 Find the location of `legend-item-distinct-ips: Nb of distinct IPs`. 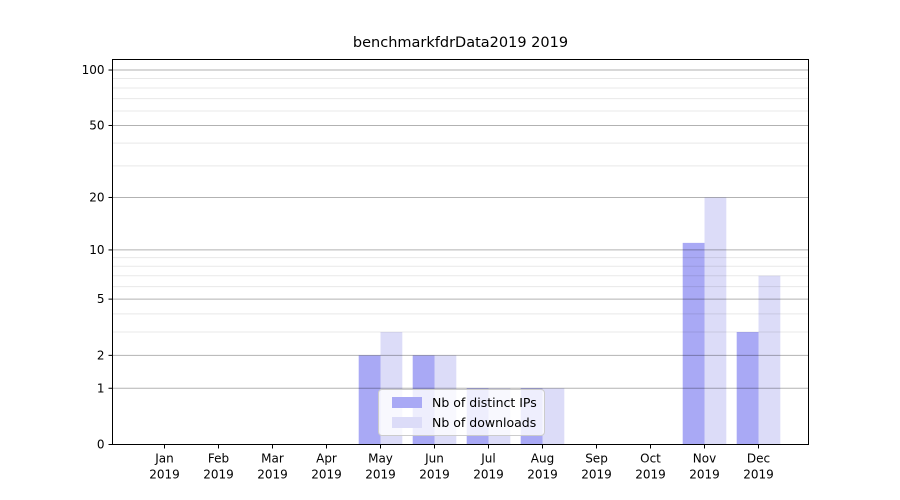

legend-item-distinct-ips: Nb of distinct IPs is located at coordinates (461, 402).